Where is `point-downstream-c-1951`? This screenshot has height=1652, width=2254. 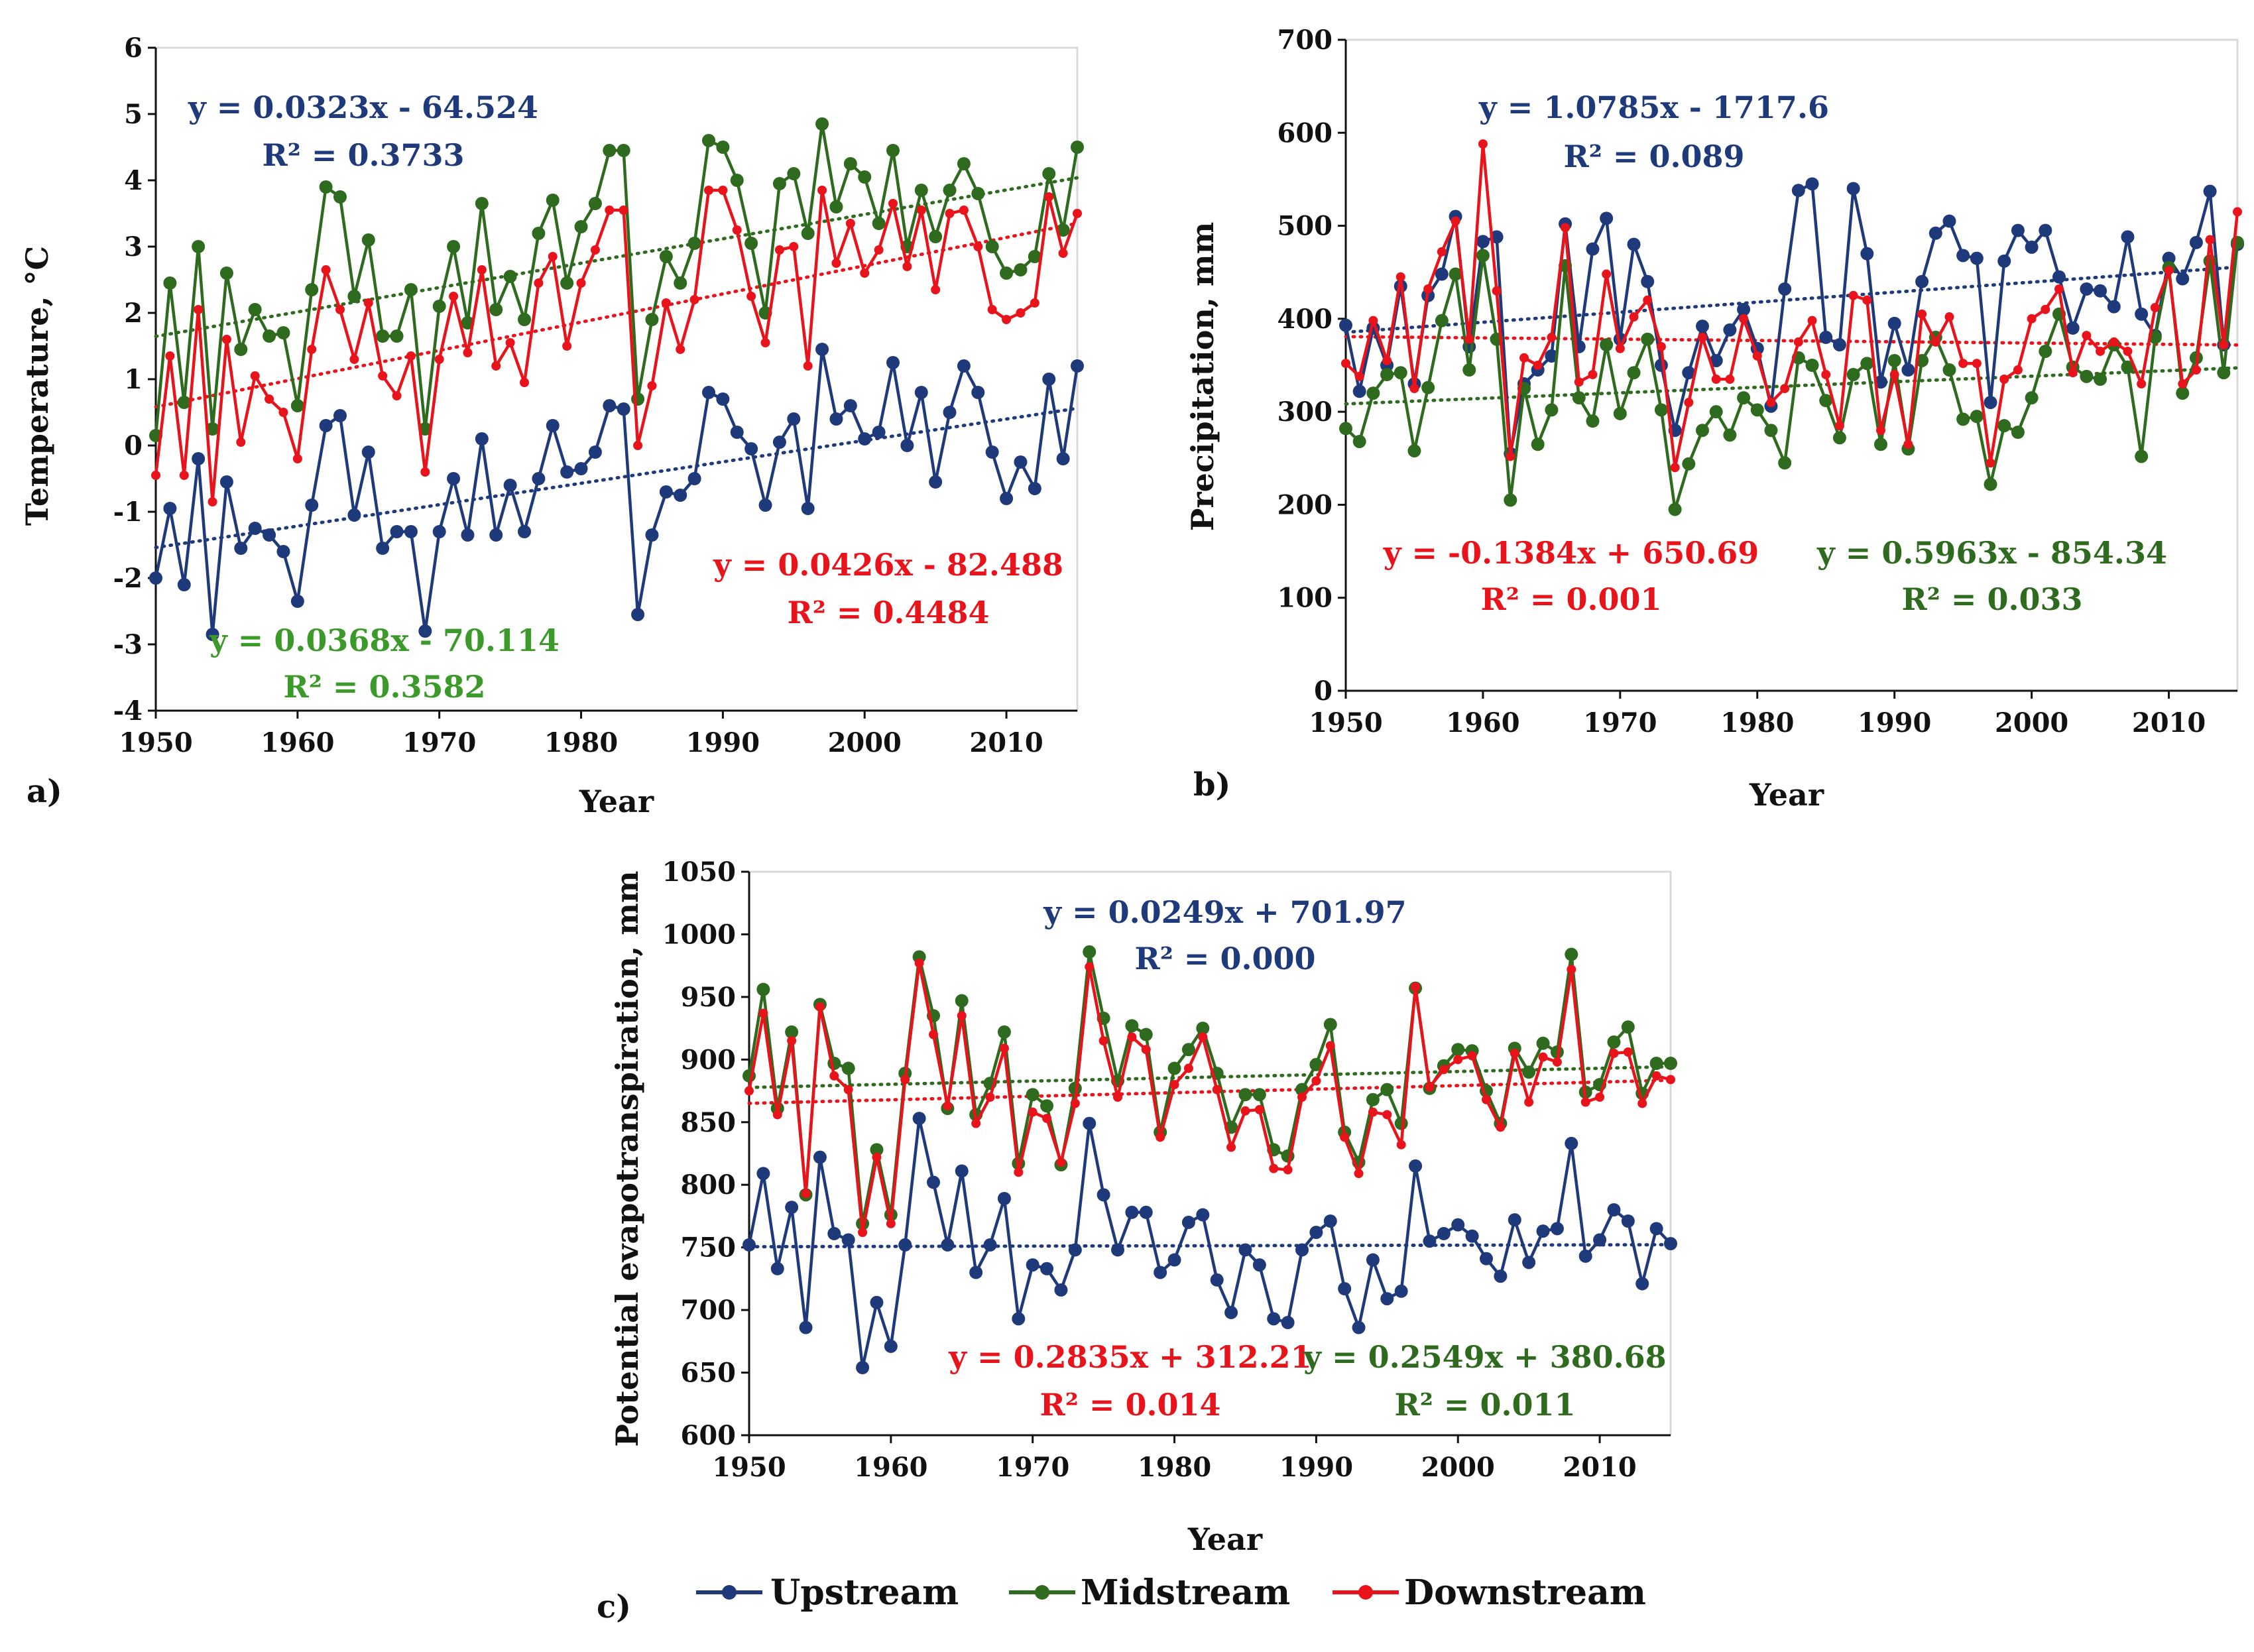 point-downstream-c-1951 is located at coordinates (763, 1013).